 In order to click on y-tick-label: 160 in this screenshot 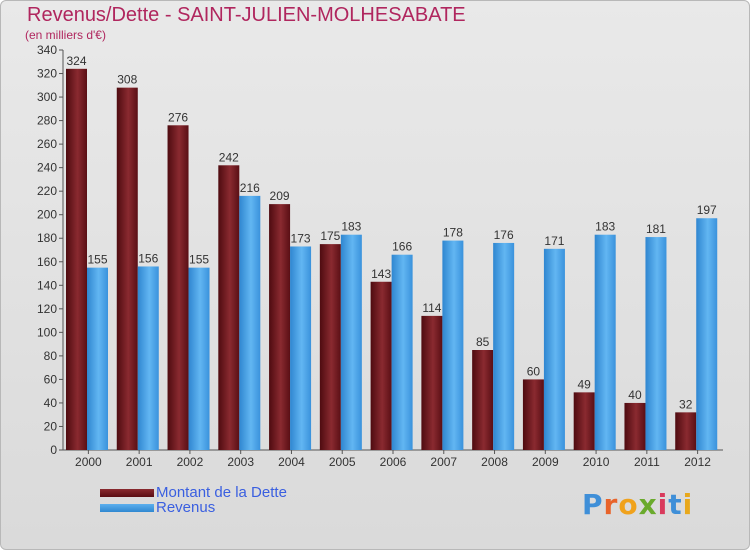, I will do `click(47, 262)`.